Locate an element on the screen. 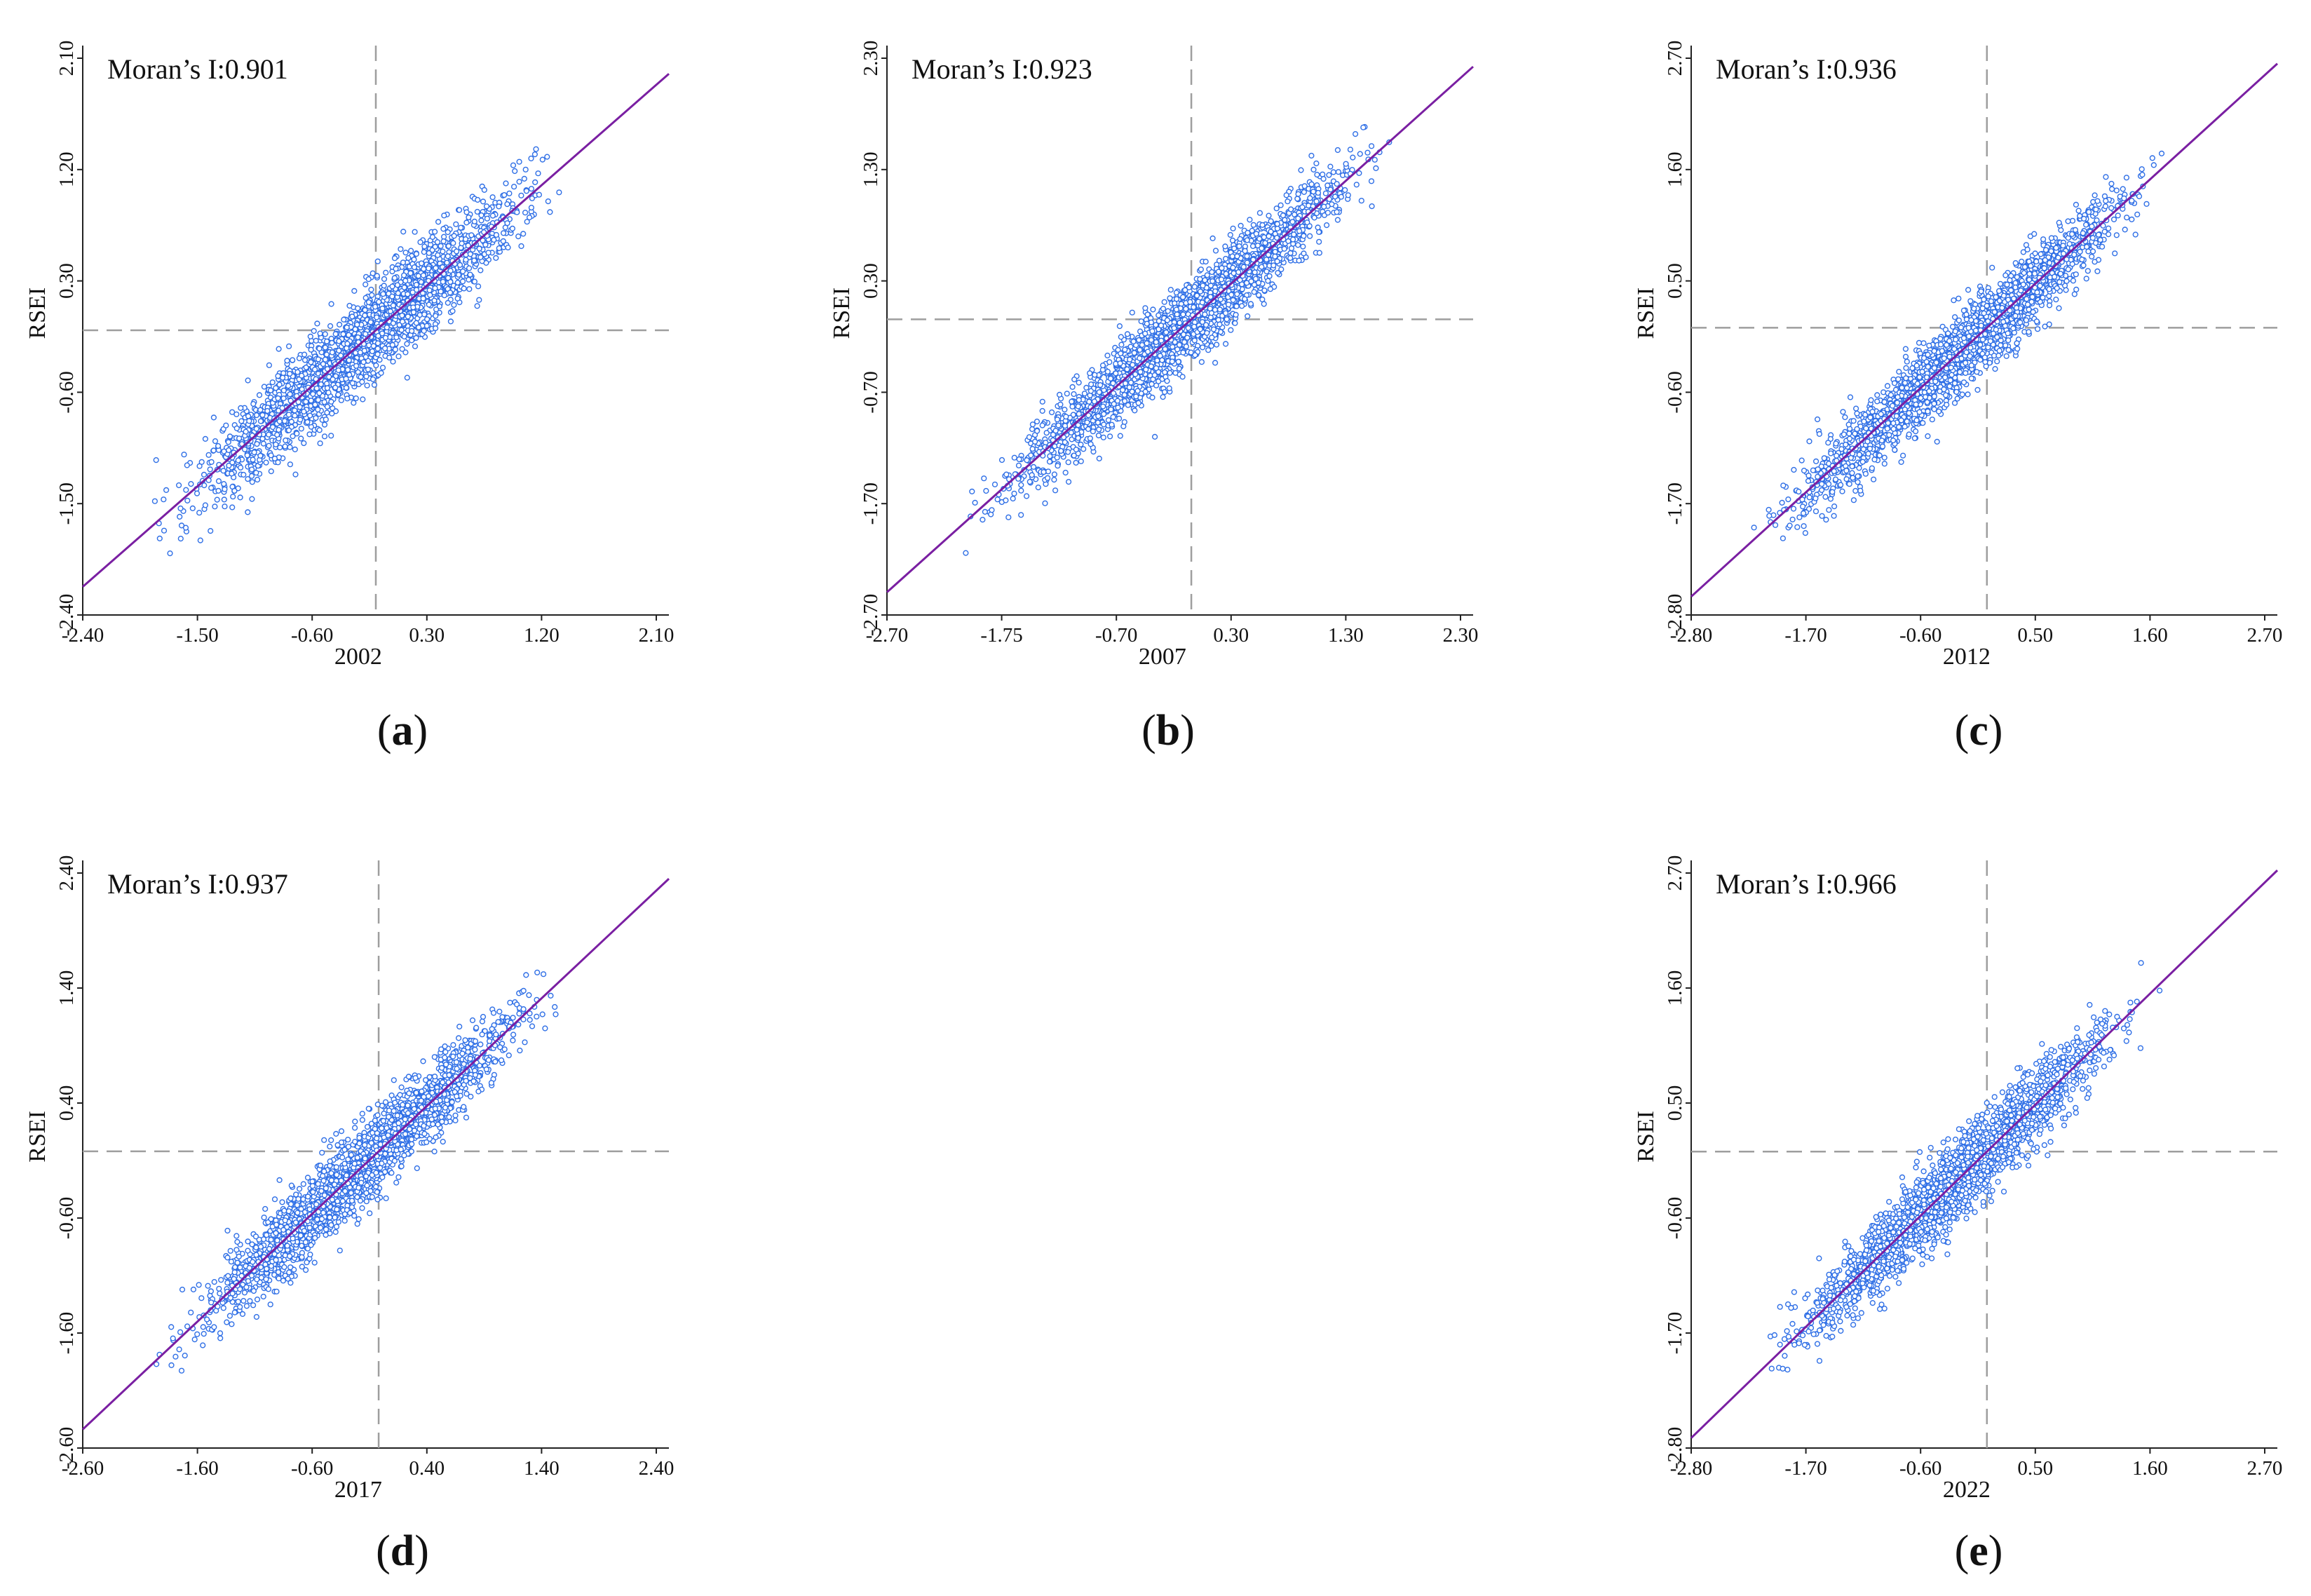 The image size is (2311, 1596). y-tick-label: 2.70 is located at coordinates (1675, 59).